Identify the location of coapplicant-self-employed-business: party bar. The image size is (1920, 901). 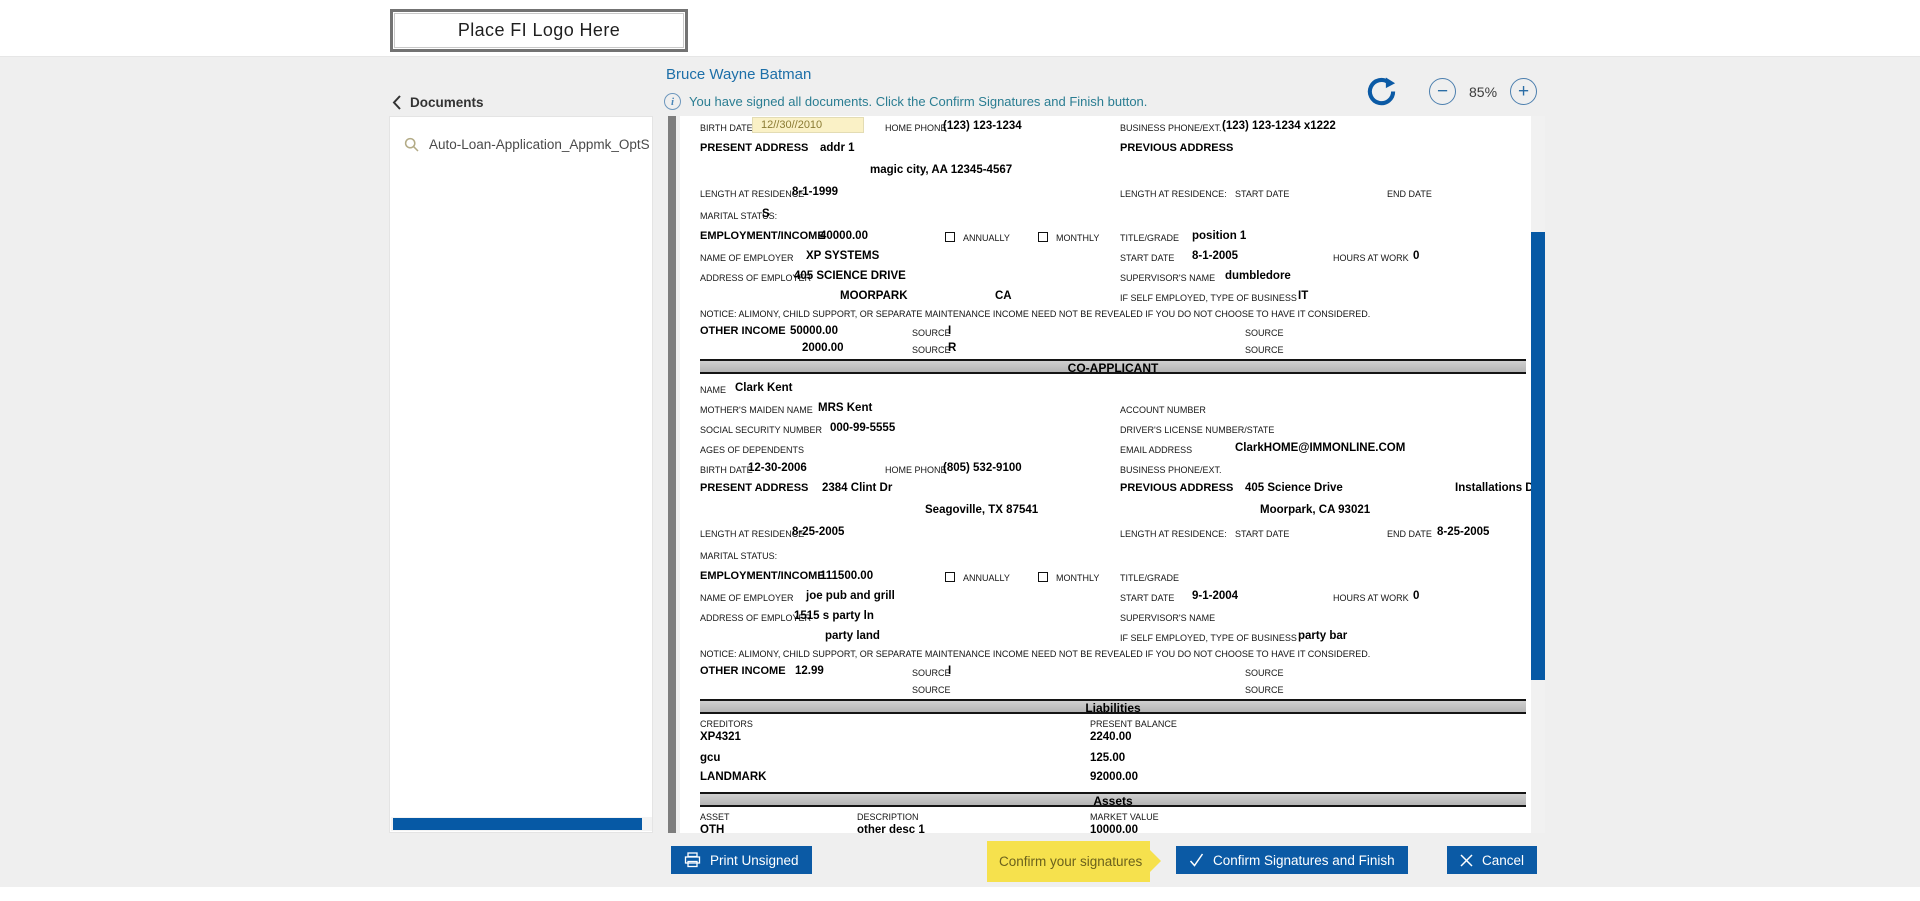
(1323, 636).